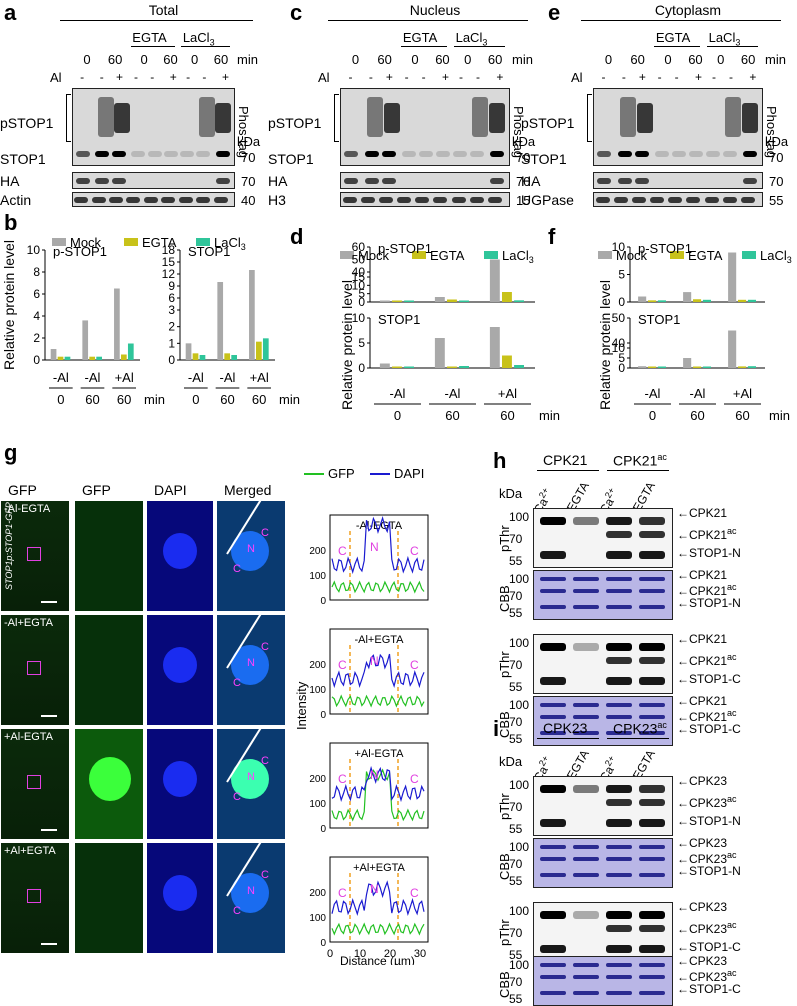 The height and width of the screenshot is (1006, 797). Describe the element at coordinates (169, 250) in the screenshot. I see `y-tick-label: 18` at that location.